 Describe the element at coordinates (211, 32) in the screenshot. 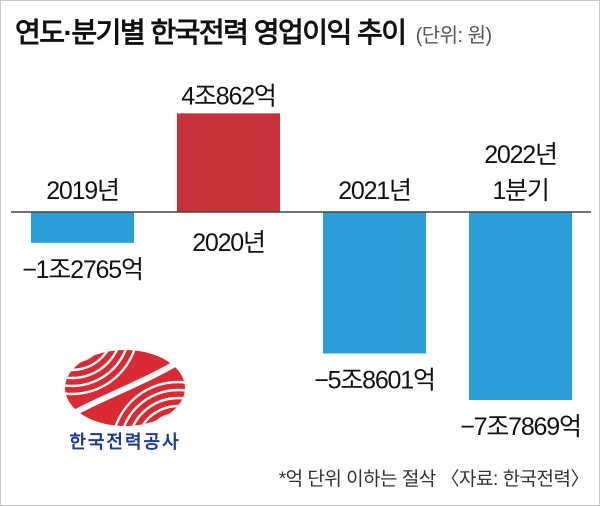

I see `chart-title: 연도·분기별 한국전력 영업이익 추이` at that location.